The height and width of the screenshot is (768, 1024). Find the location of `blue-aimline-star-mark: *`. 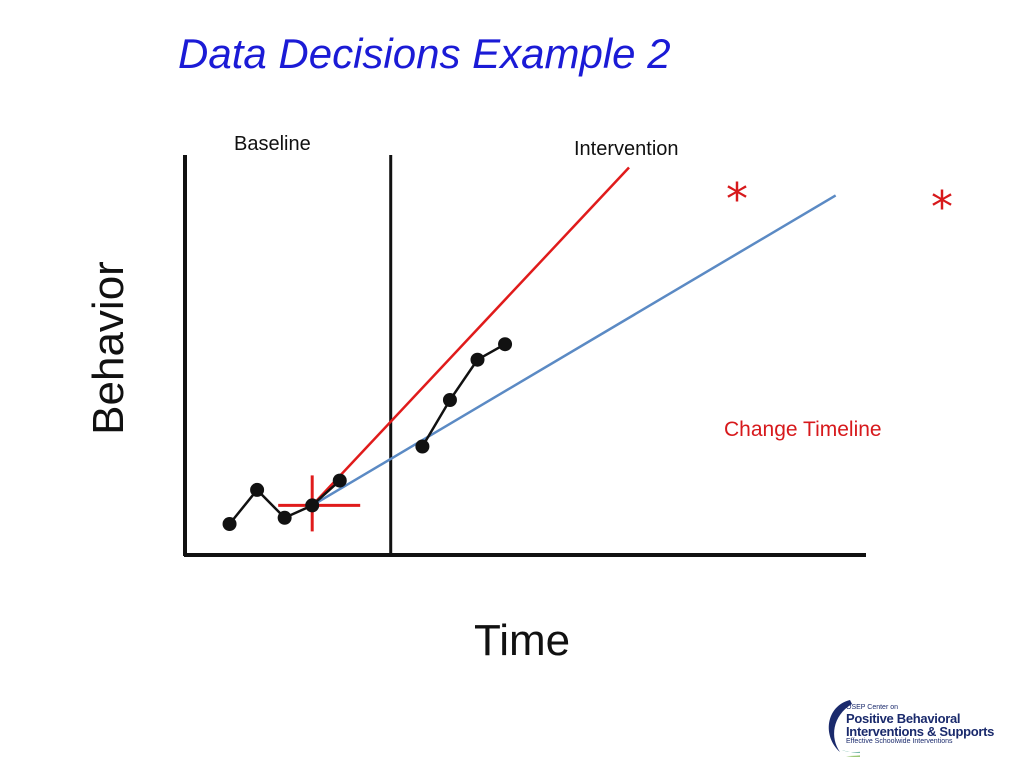

blue-aimline-star-mark: * is located at coordinates (942, 207).